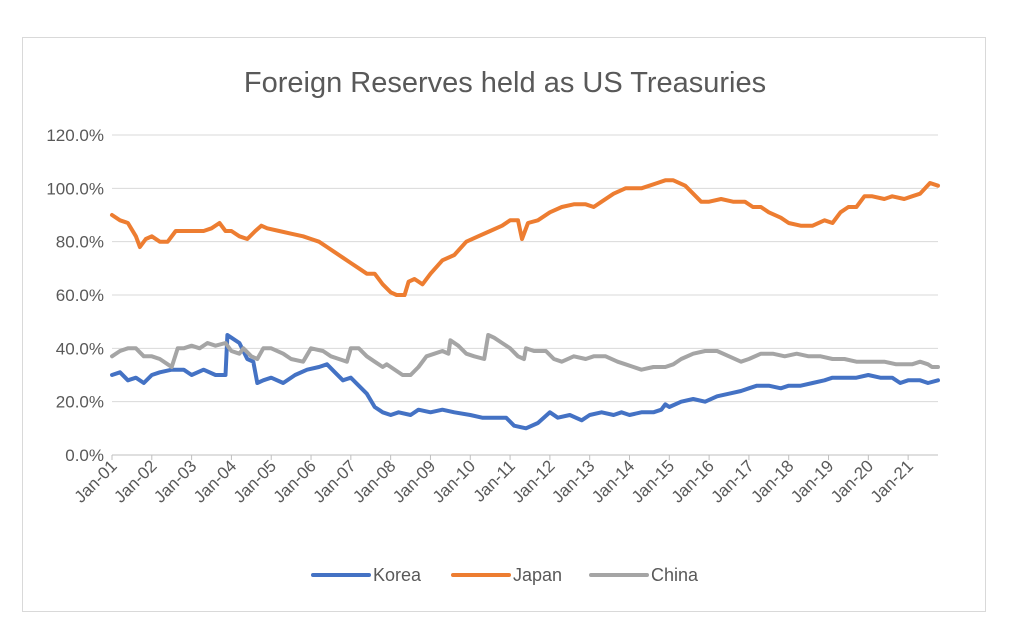 This screenshot has height=632, width=1024. What do you see at coordinates (454, 481) in the screenshot?
I see `x-tick-label: Jan-10` at bounding box center [454, 481].